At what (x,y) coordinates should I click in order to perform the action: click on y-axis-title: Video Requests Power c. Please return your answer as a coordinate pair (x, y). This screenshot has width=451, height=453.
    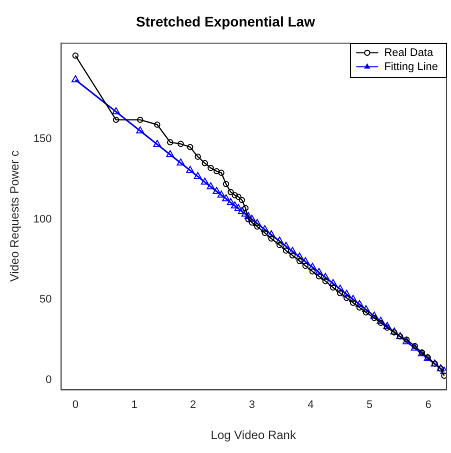
    Looking at the image, I should click on (15, 216).